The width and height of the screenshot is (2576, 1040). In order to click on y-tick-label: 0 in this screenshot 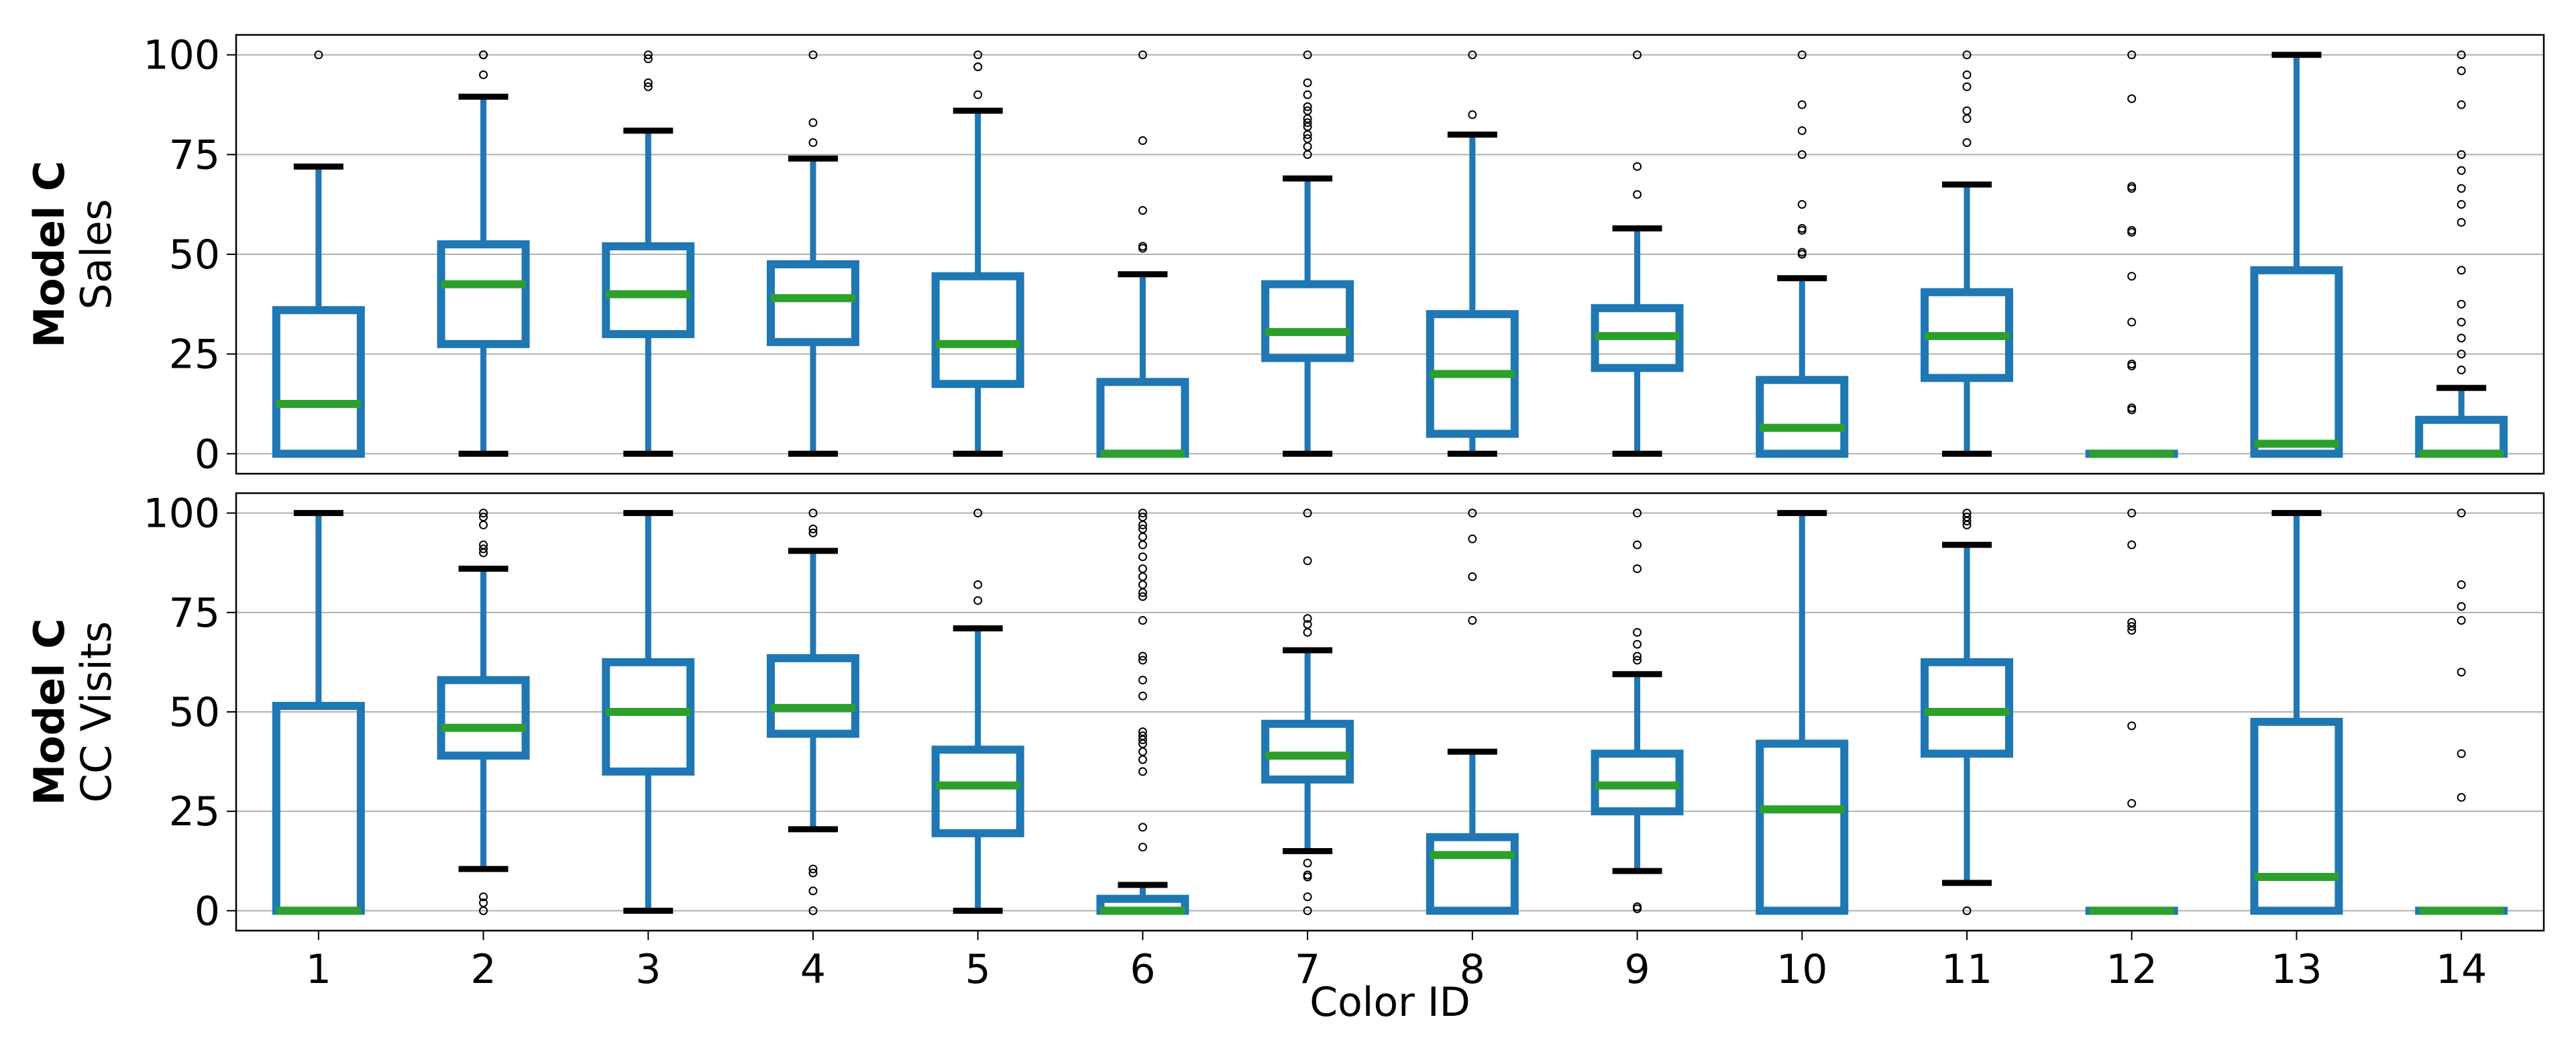, I will do `click(207, 455)`.